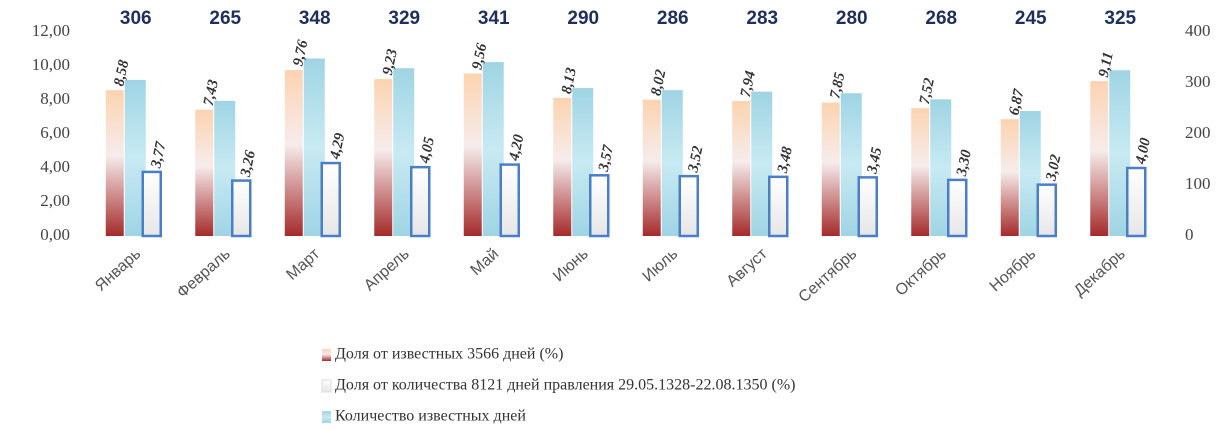  What do you see at coordinates (225, 18) in the screenshot?
I see `data-label: 265` at bounding box center [225, 18].